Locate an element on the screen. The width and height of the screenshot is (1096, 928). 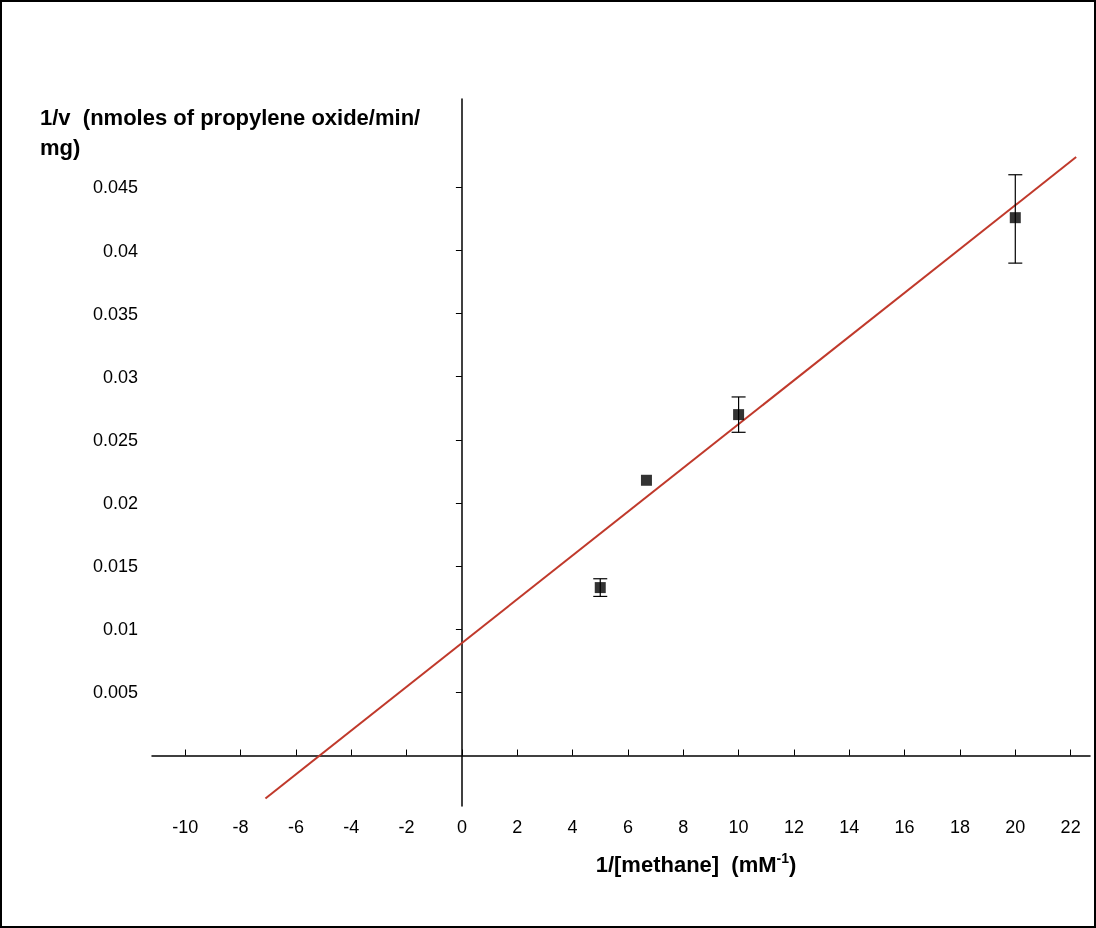
x-tick-label: 6 is located at coordinates (627, 827).